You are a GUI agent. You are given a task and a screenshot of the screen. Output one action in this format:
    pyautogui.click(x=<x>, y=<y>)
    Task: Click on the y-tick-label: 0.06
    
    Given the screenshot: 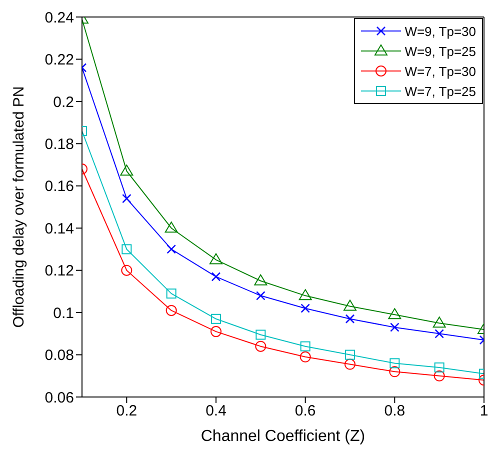 What is the action you would take?
    pyautogui.click(x=59, y=397)
    